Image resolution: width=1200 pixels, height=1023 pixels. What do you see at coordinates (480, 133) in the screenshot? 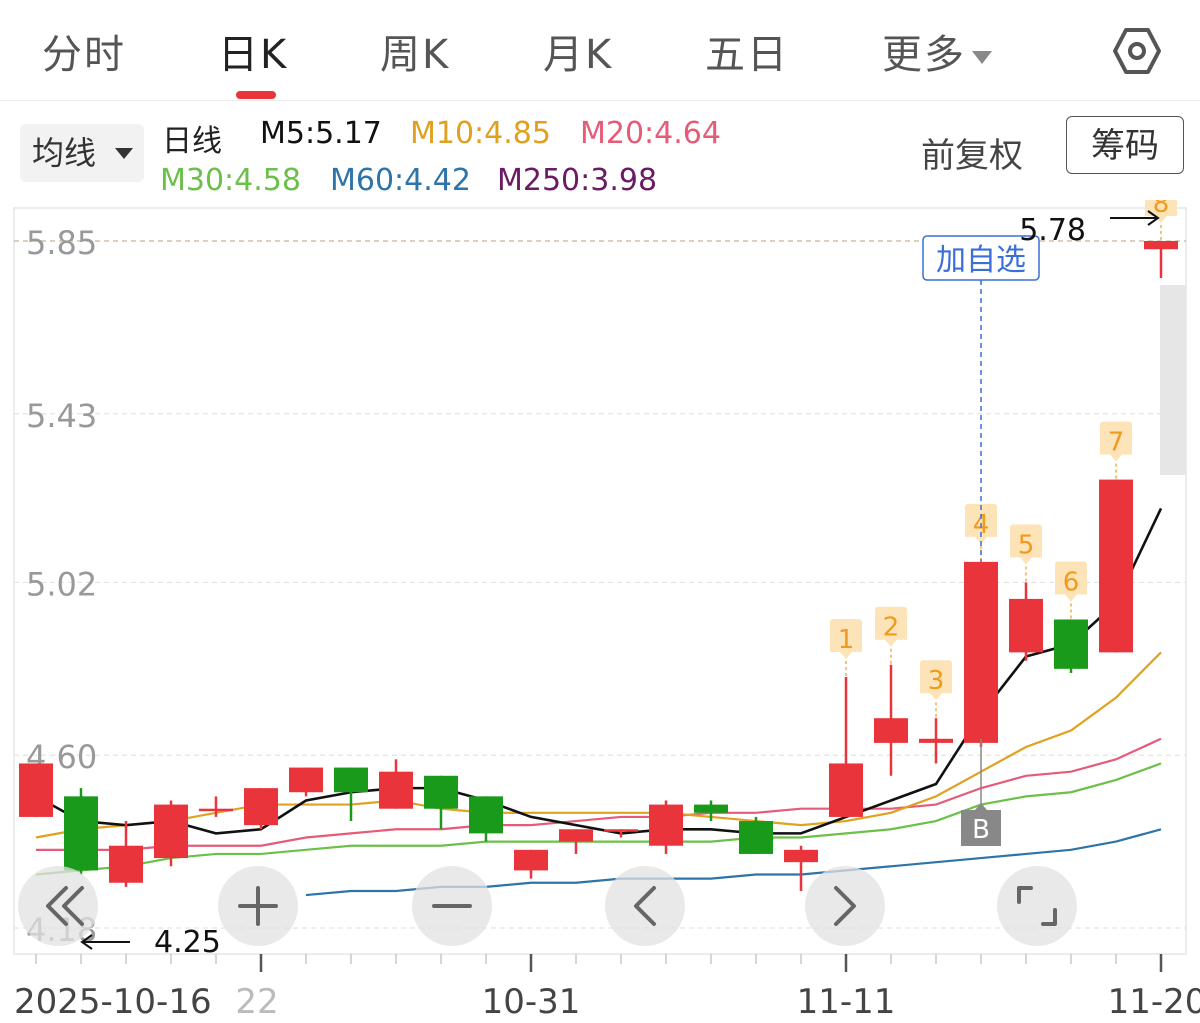
I see `legend-m10: M10:4.85` at bounding box center [480, 133].